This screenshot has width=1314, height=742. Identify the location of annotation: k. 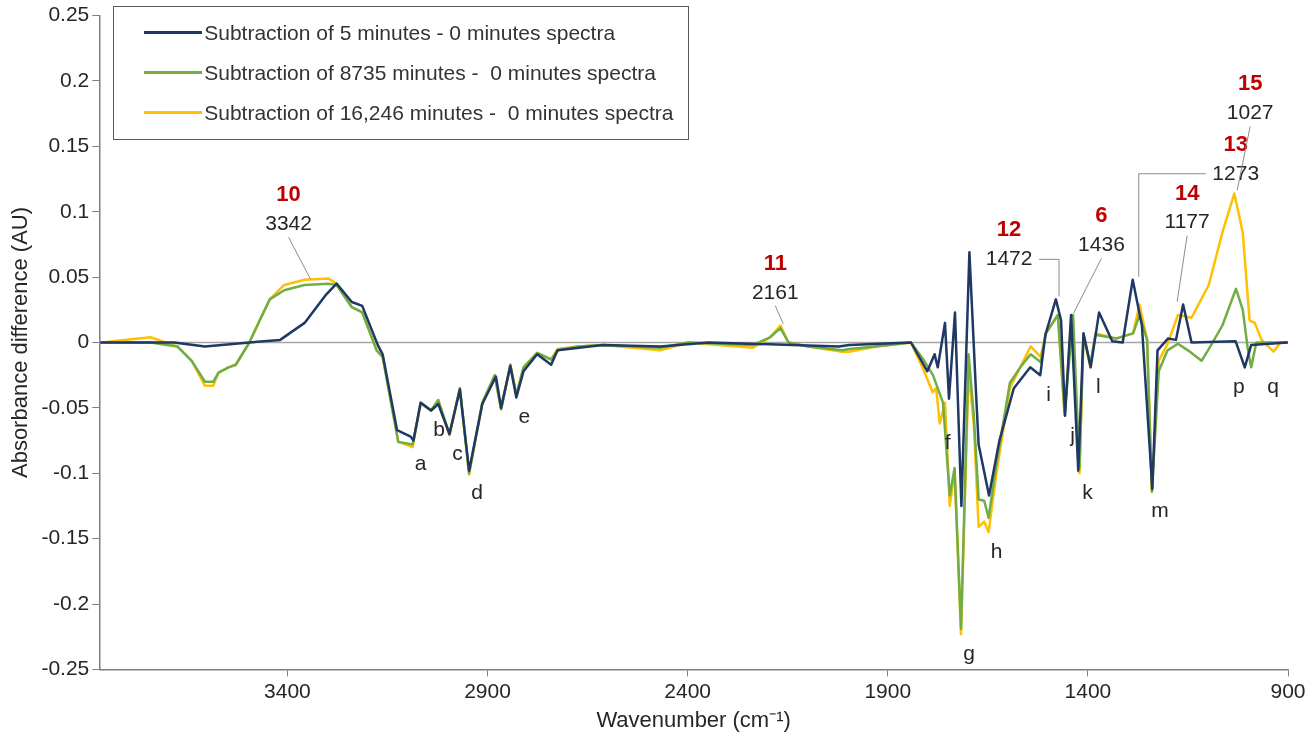
(1088, 492).